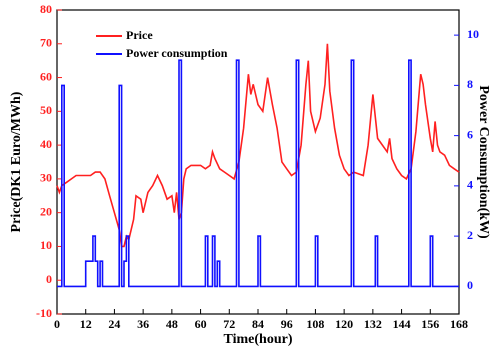 Image resolution: width=494 pixels, height=357 pixels. I want to click on x-tick-label: 132, so click(373, 324).